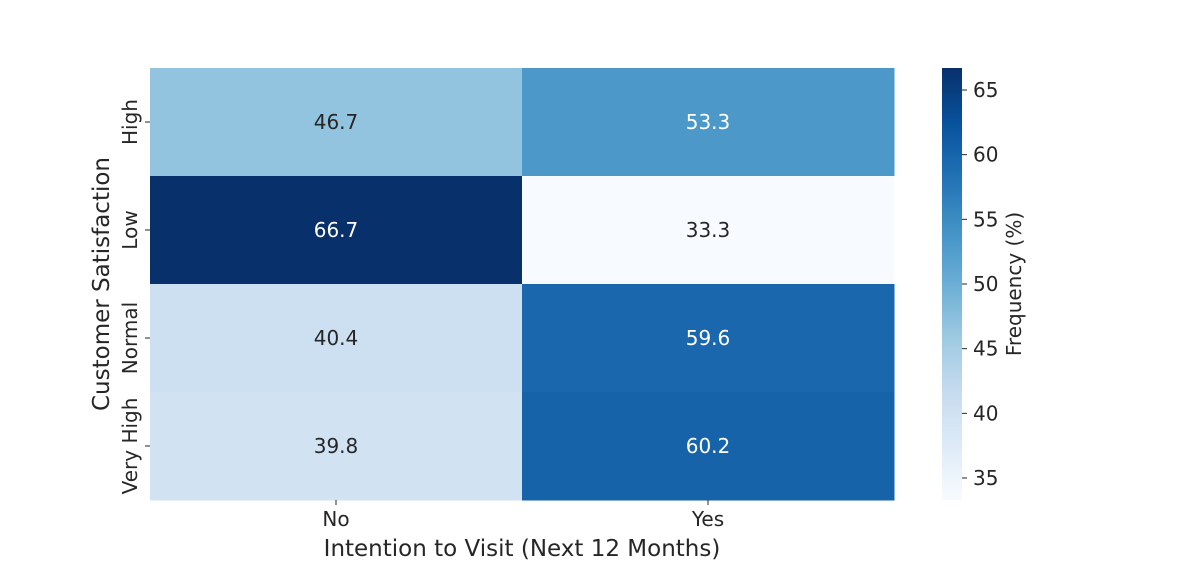  I want to click on cell-value-label: 46.7, so click(336, 122).